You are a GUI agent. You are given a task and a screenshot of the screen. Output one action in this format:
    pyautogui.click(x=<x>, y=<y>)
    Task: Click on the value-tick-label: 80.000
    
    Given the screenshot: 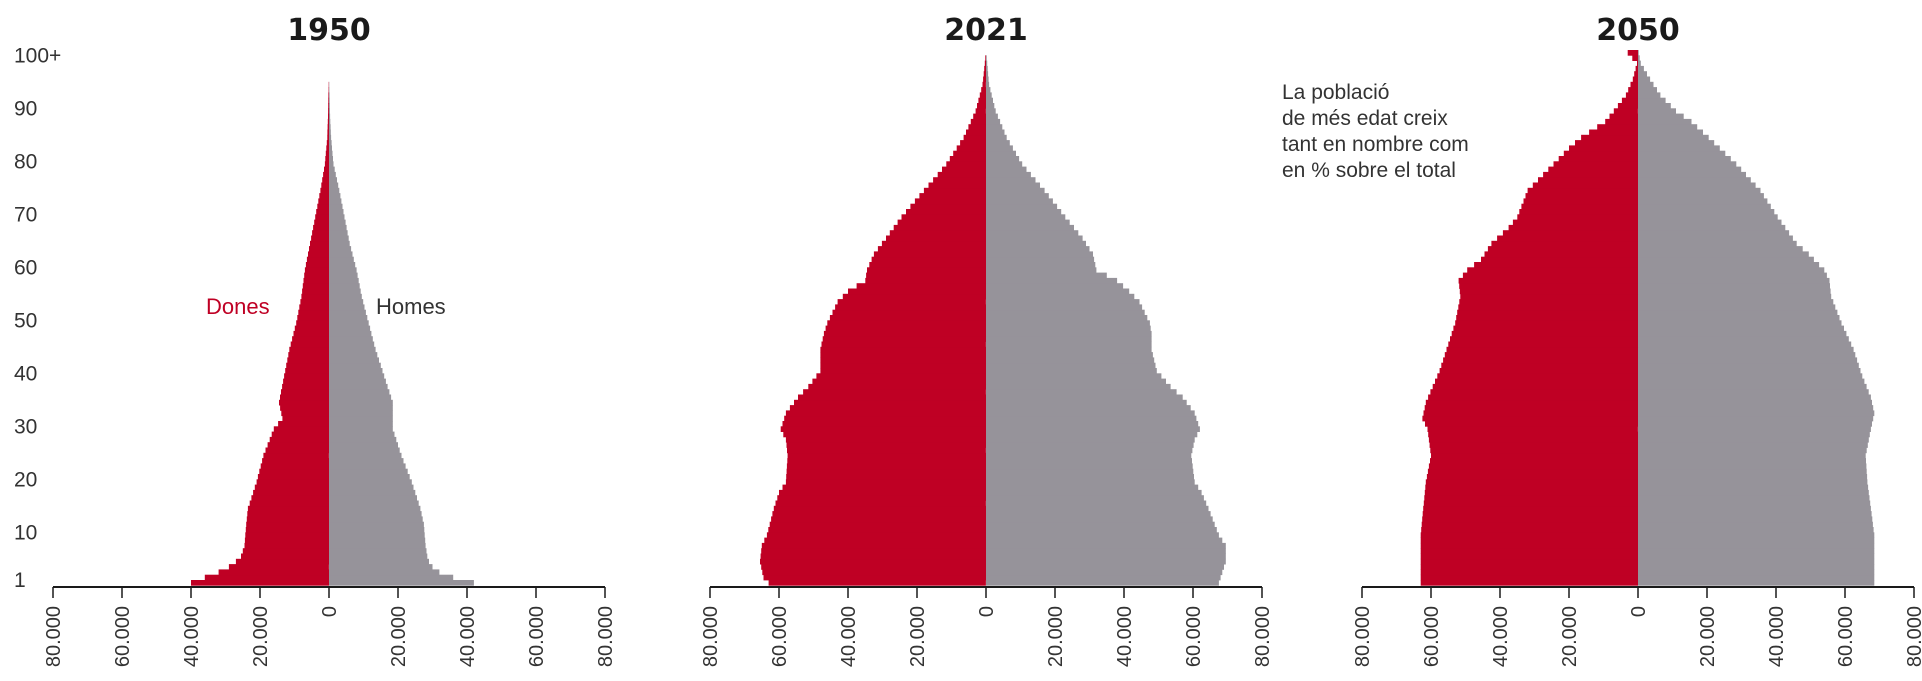 What is the action you would take?
    pyautogui.click(x=1913, y=636)
    